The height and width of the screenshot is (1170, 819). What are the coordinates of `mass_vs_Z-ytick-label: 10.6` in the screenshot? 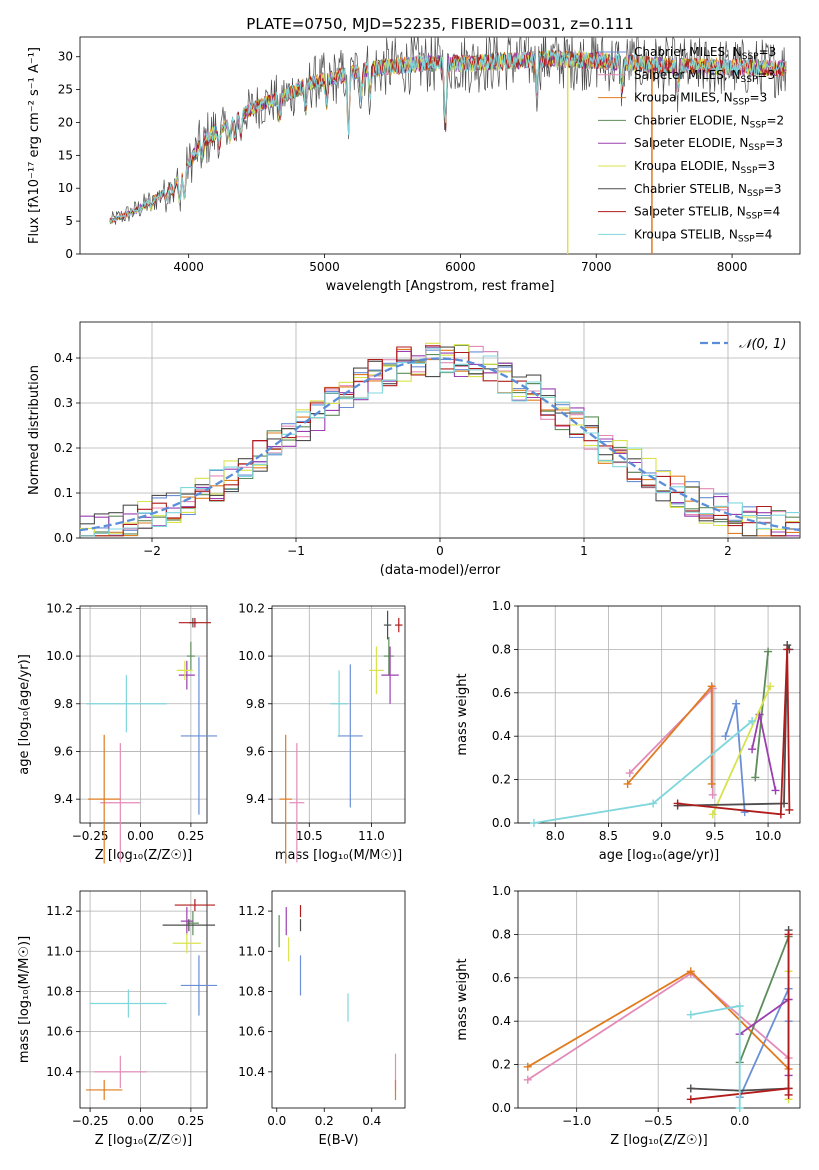 It's located at (59, 1032).